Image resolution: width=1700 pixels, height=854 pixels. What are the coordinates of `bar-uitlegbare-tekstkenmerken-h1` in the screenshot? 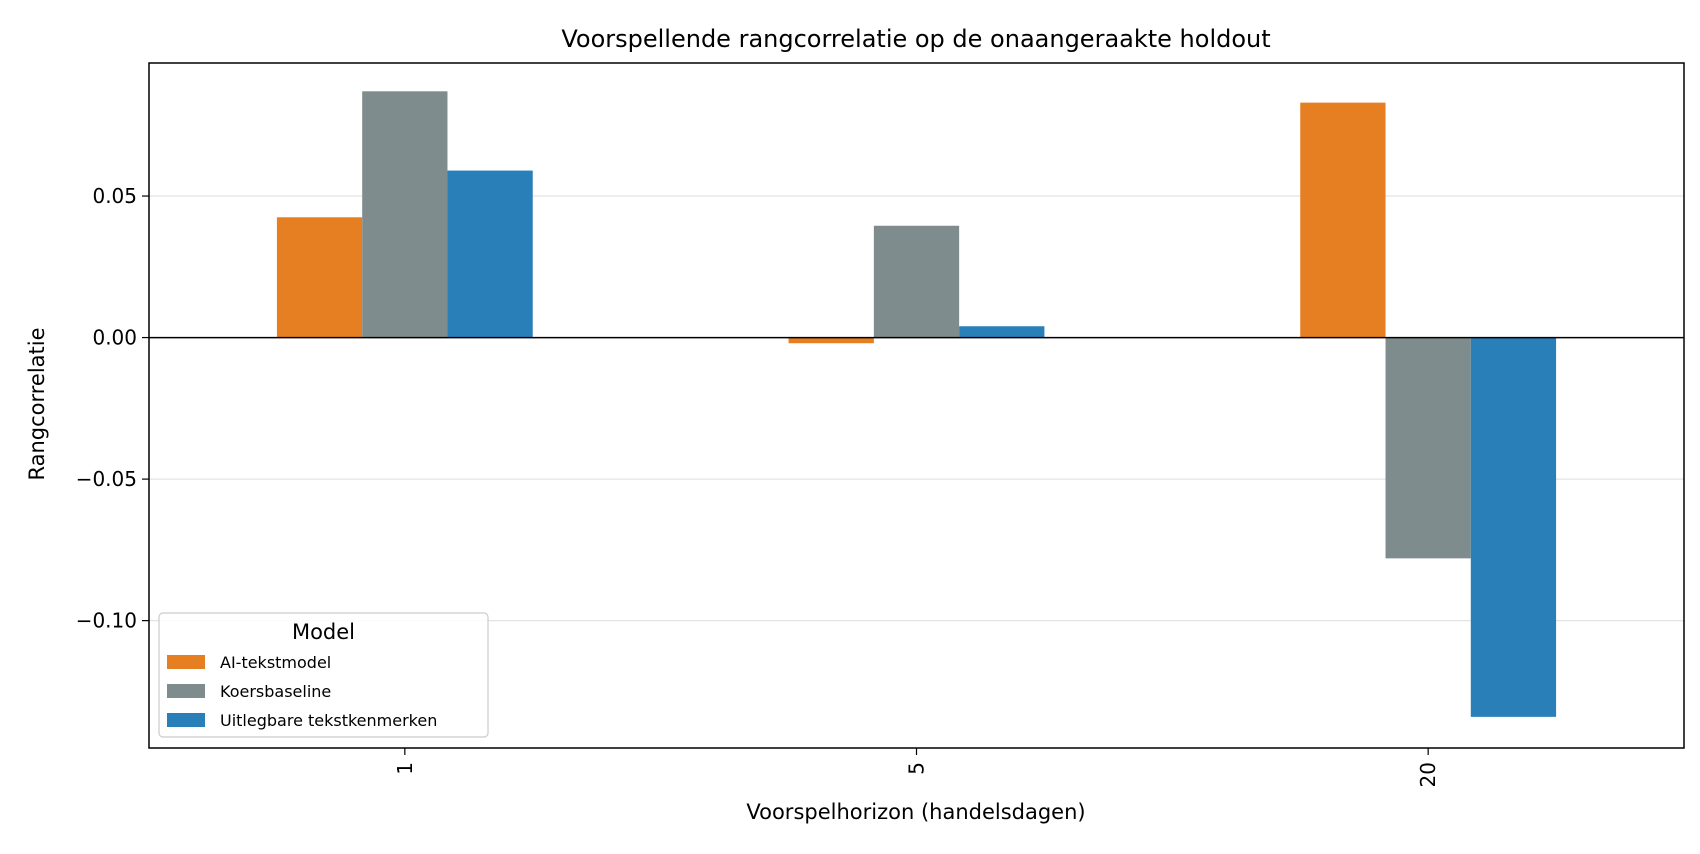 It's located at (490, 254).